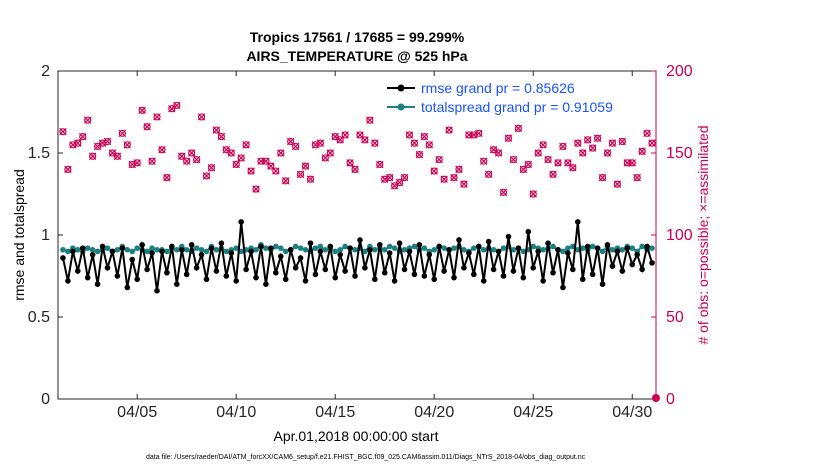  What do you see at coordinates (357, 256) in the screenshot?
I see `rmse-line` at bounding box center [357, 256].